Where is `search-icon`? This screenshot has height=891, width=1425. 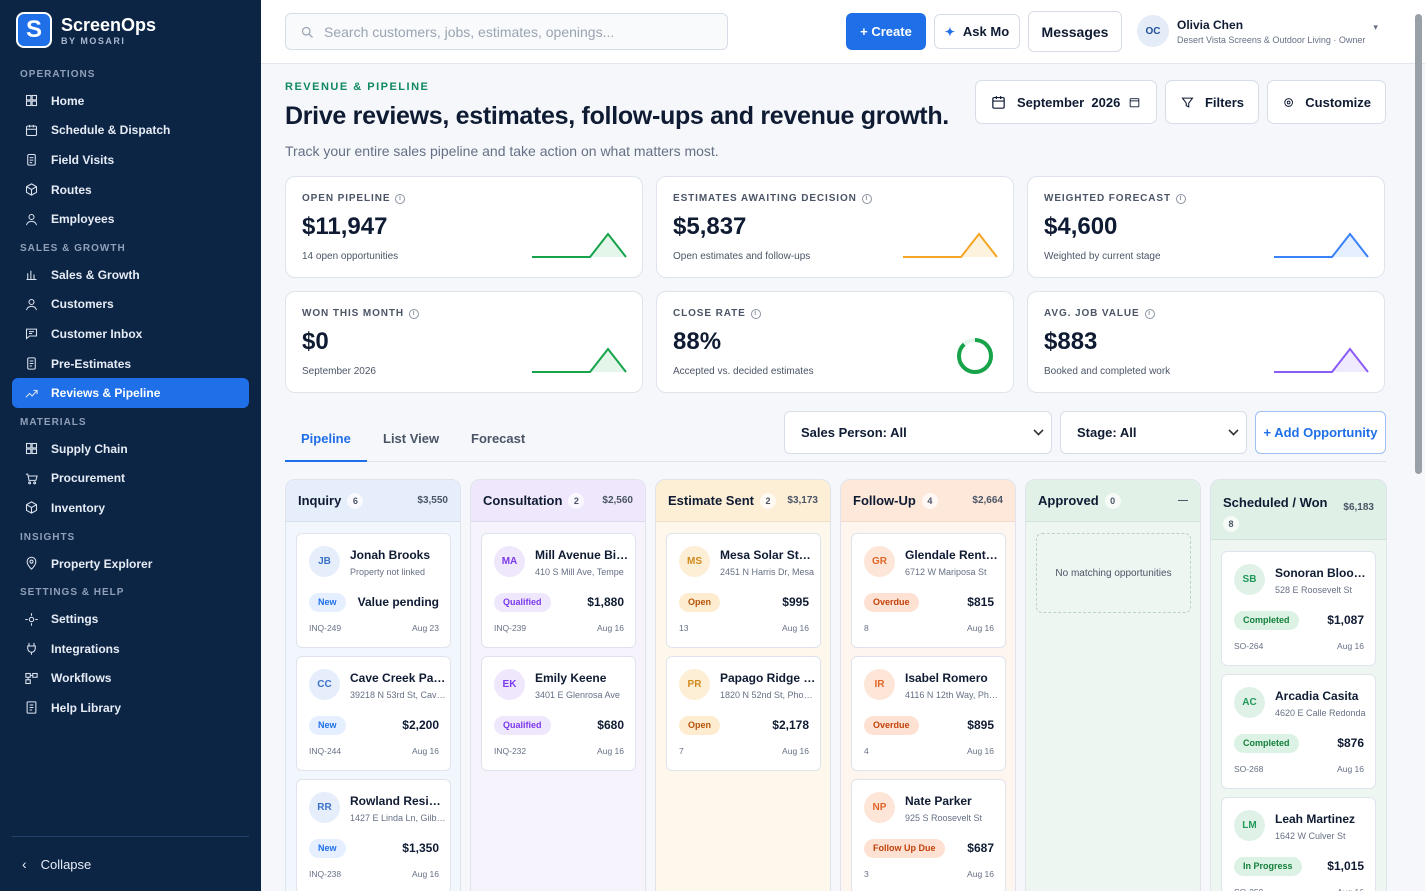 search-icon is located at coordinates (307, 32).